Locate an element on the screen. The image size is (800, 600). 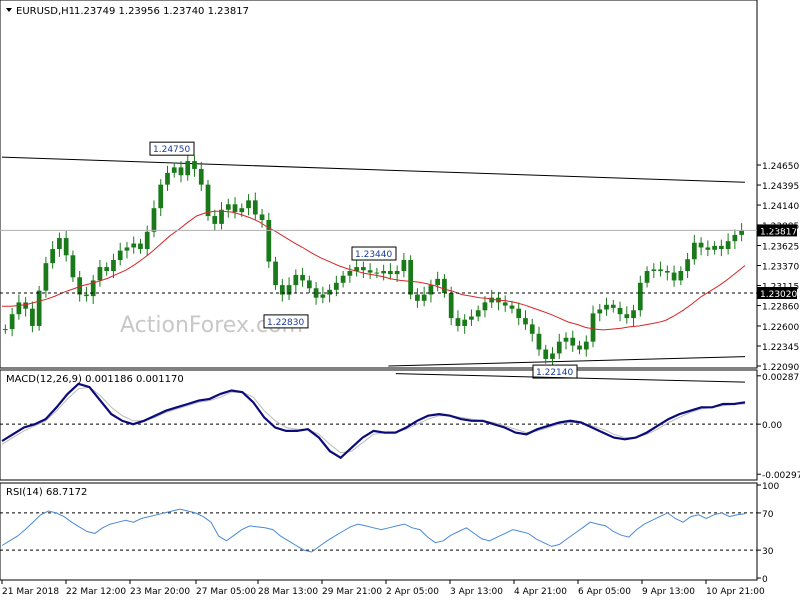
price-tick-label: 1.23625 is located at coordinates (780, 247).